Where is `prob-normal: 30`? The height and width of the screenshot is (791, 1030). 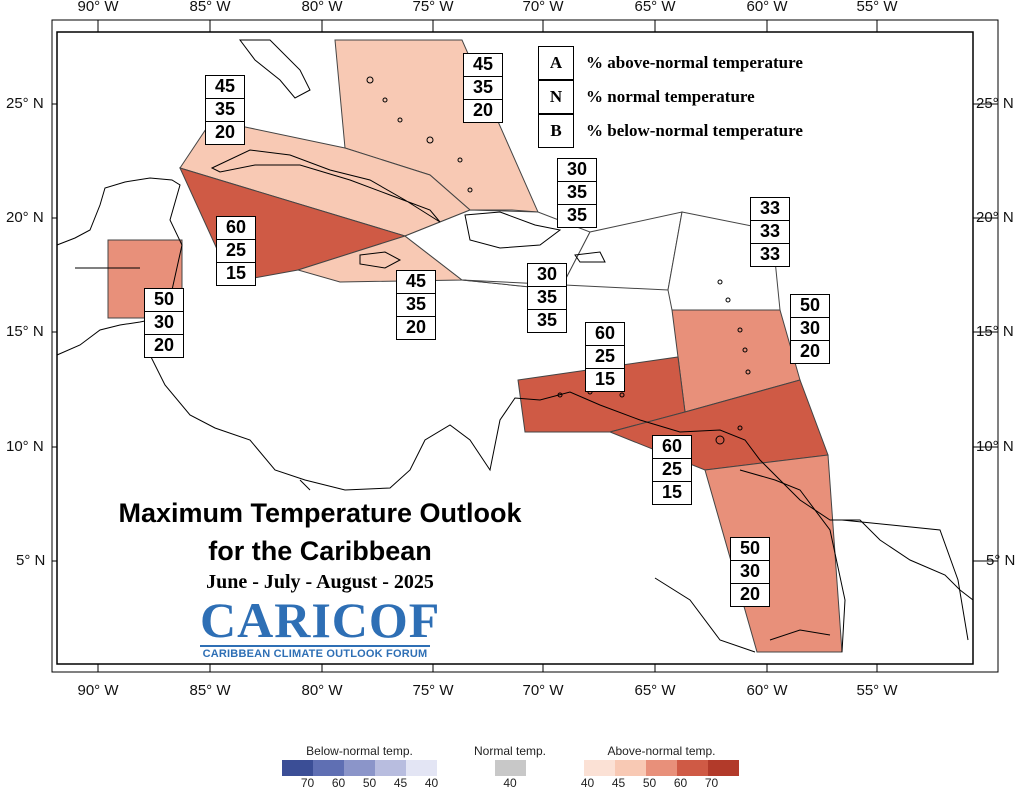
prob-normal: 30 is located at coordinates (164, 323).